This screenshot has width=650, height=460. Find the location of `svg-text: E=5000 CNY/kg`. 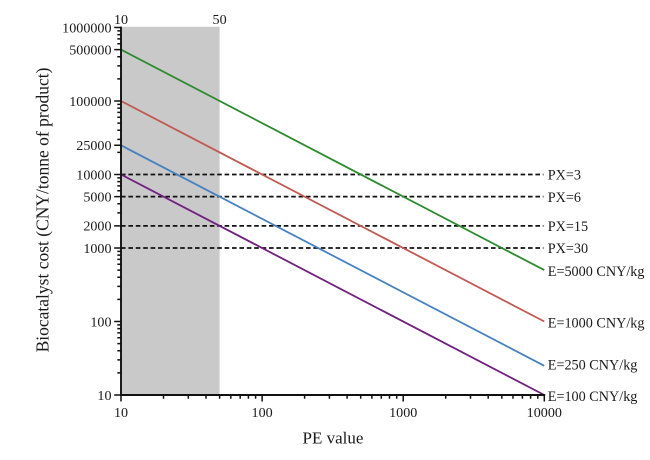

svg-text: E=5000 CNY/kg is located at coordinates (596, 272).